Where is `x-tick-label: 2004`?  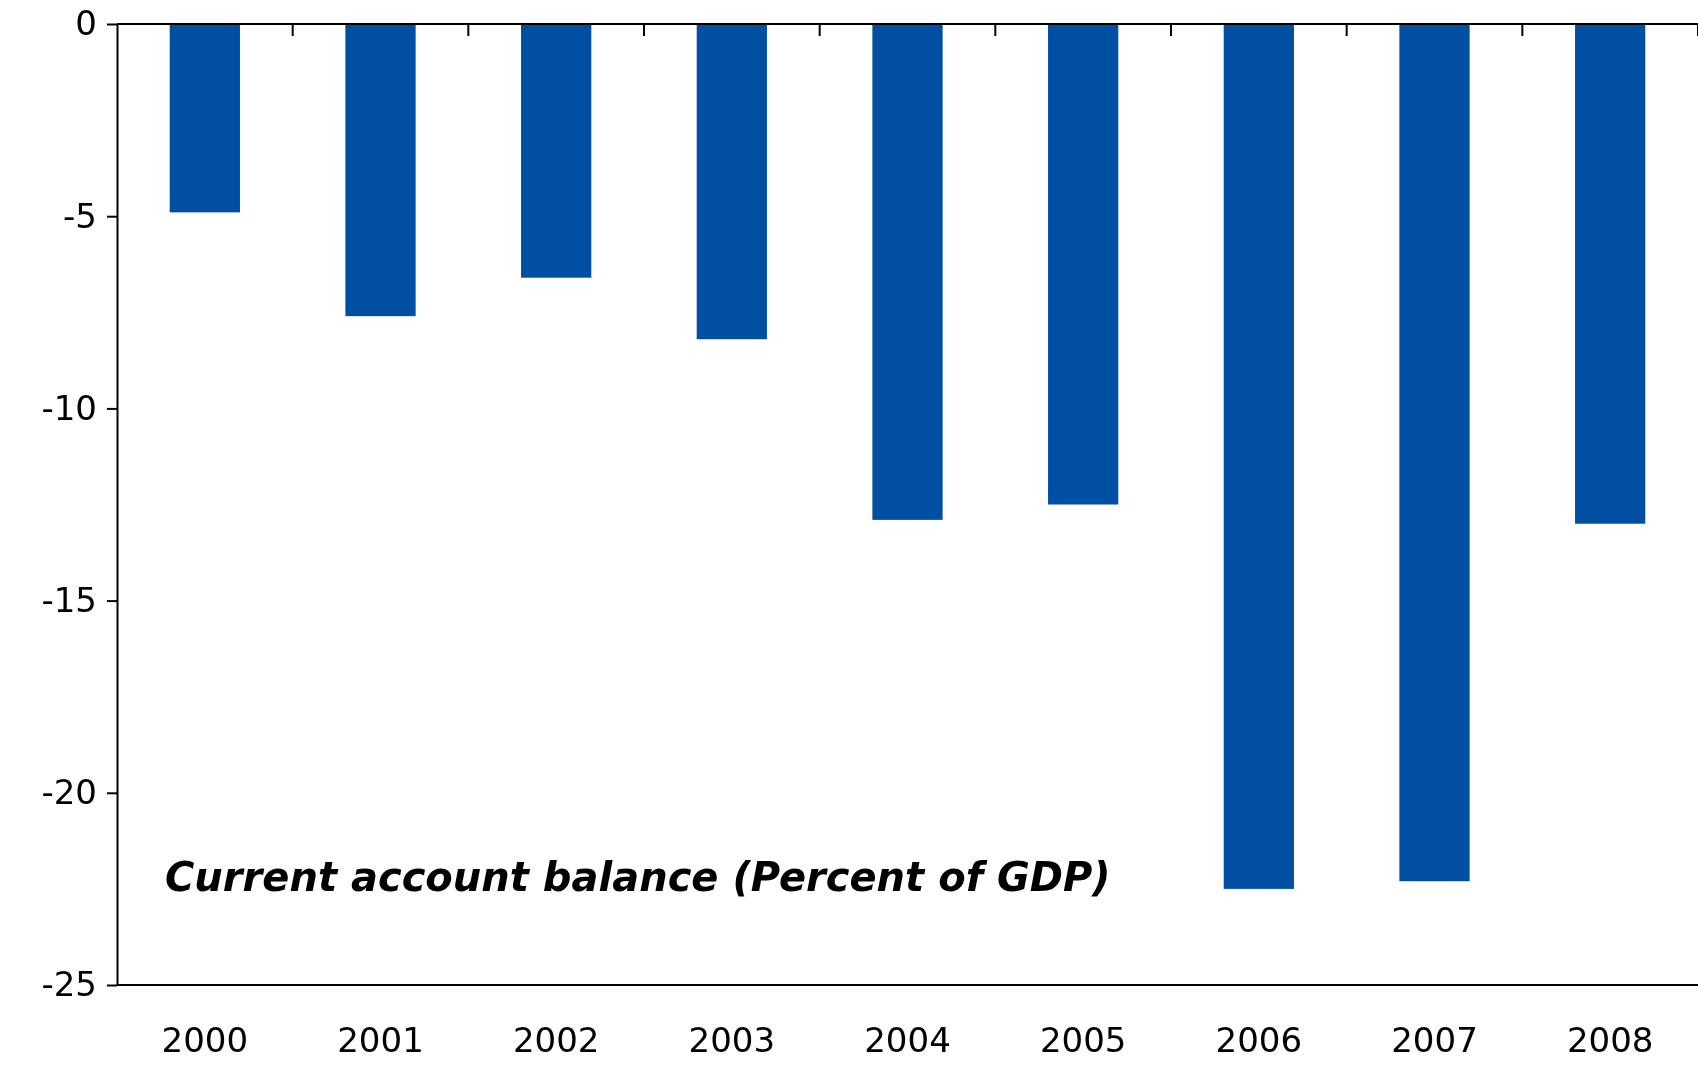
x-tick-label: 2004 is located at coordinates (907, 1040).